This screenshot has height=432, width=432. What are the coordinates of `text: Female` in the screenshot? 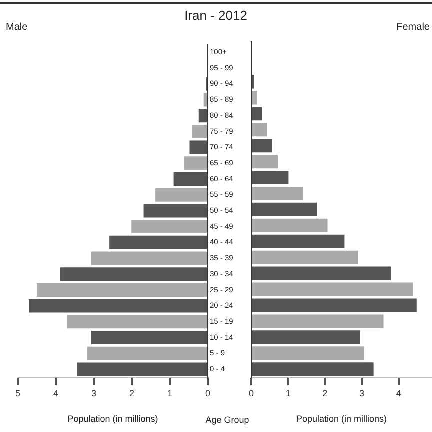 It's located at (413, 27).